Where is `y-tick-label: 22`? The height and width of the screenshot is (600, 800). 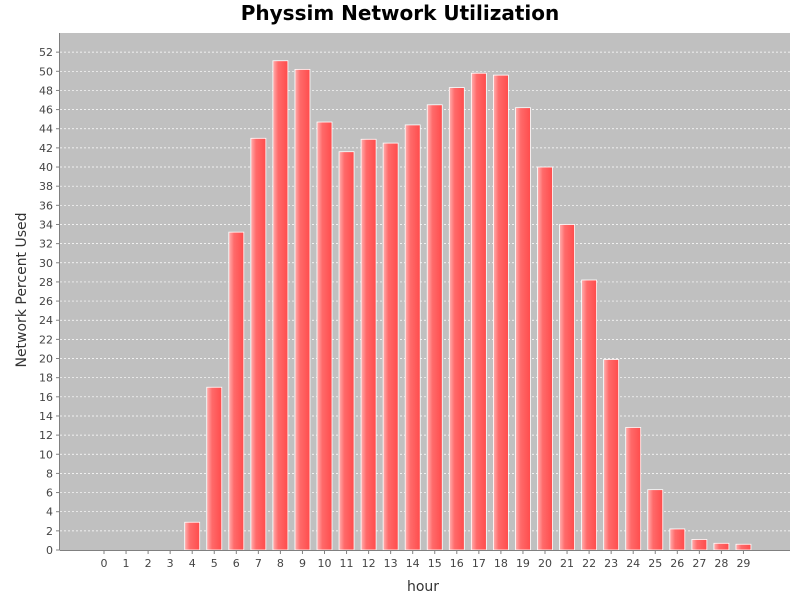
y-tick-label: 22 is located at coordinates (46, 339).